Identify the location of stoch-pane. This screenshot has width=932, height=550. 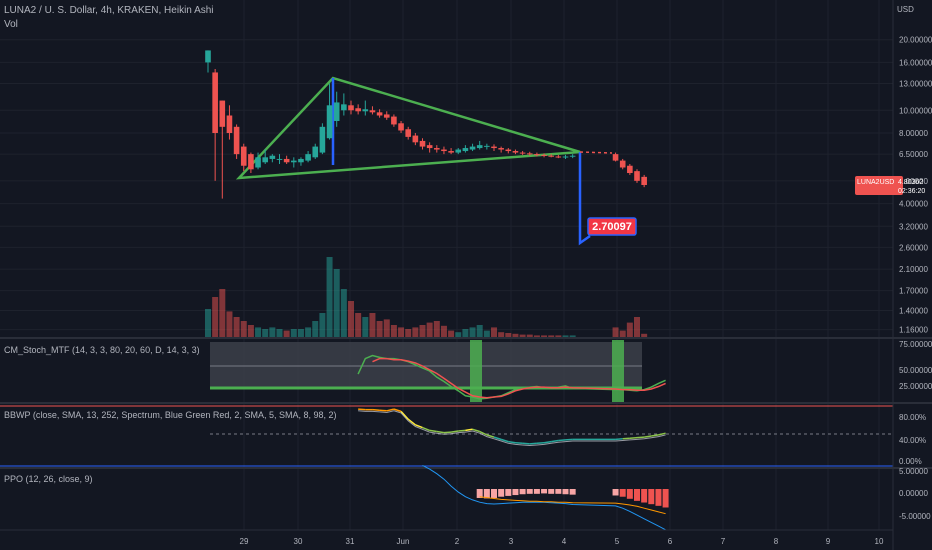
(438, 371).